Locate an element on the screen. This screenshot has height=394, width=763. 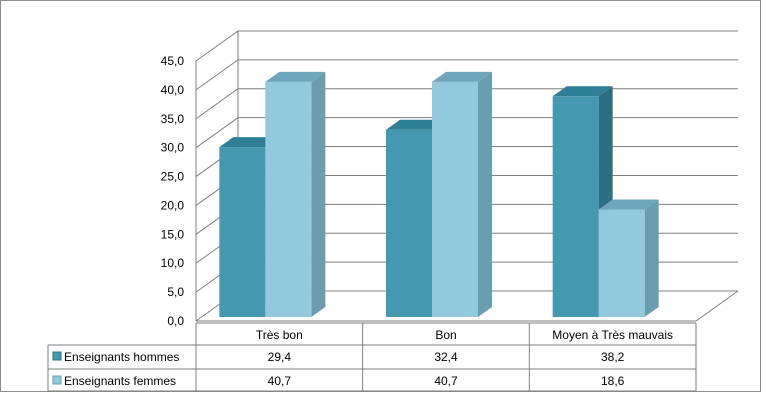
series-label: Enseignants hommes is located at coordinates (121, 357).